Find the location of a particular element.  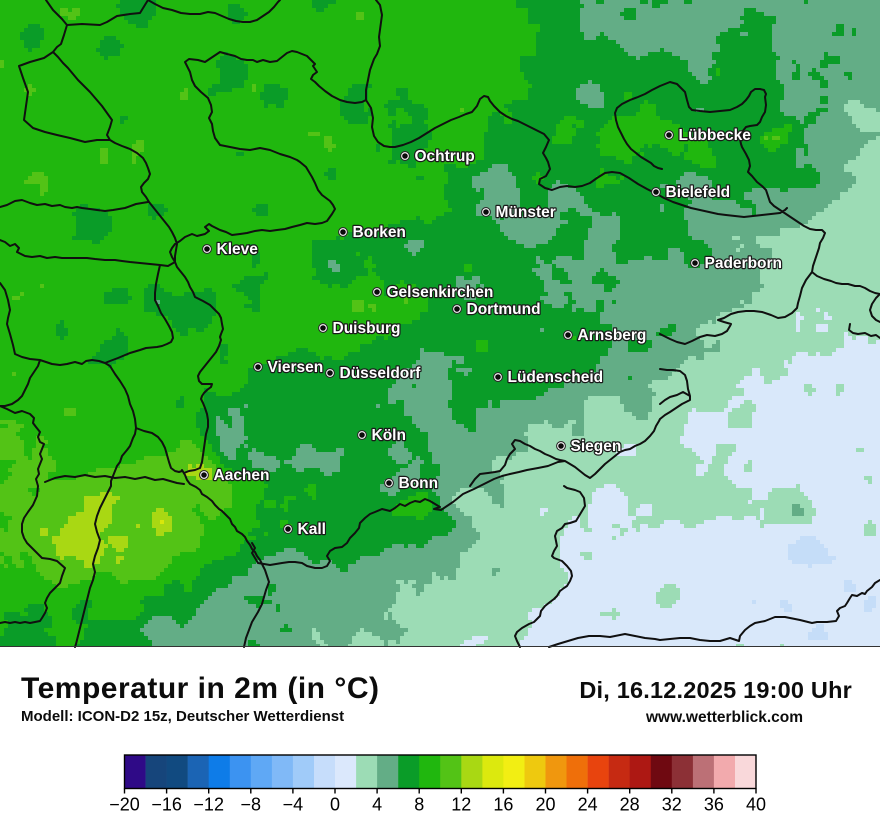

svg-text: Köln is located at coordinates (389, 435).